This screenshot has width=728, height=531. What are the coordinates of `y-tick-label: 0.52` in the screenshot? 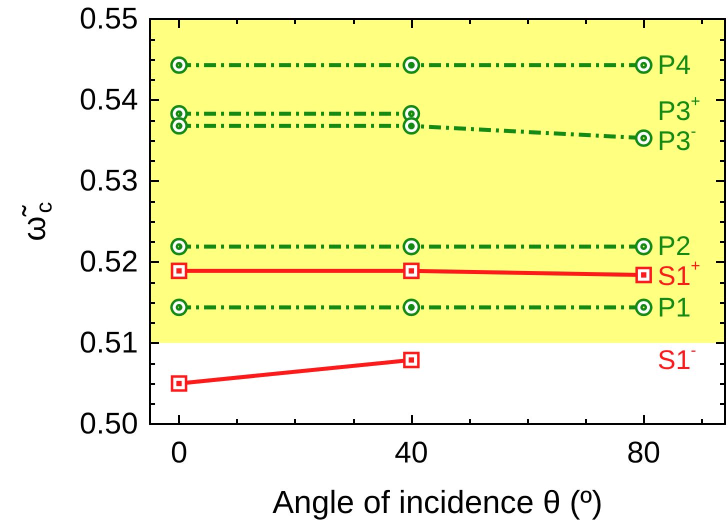 It's located at (109, 262).